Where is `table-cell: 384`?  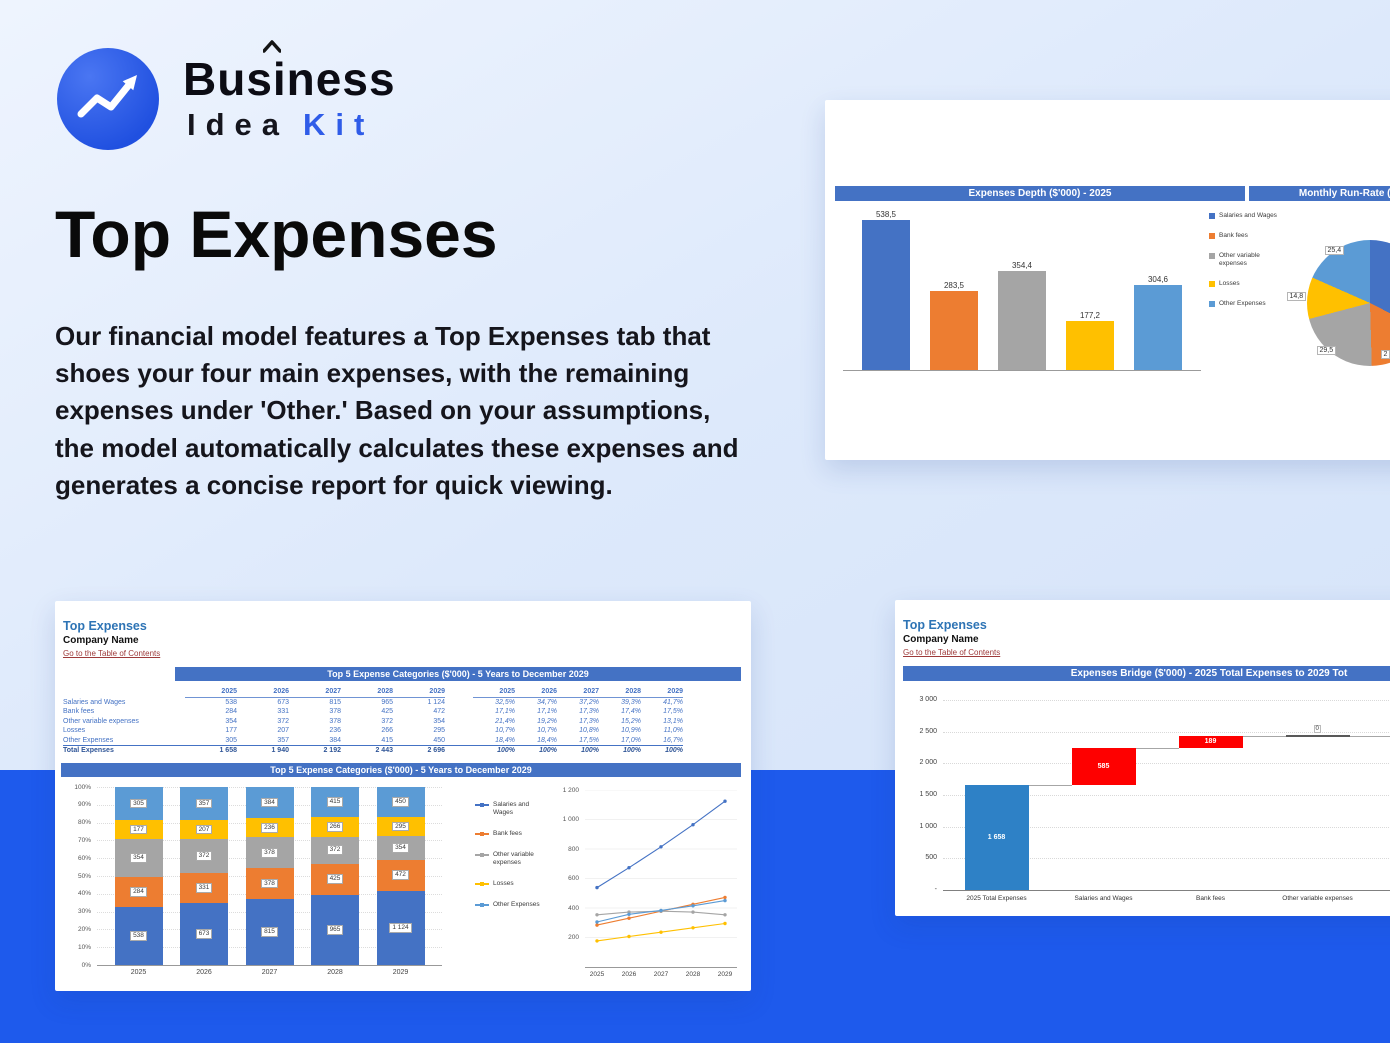
table-cell: 384 is located at coordinates (335, 740).